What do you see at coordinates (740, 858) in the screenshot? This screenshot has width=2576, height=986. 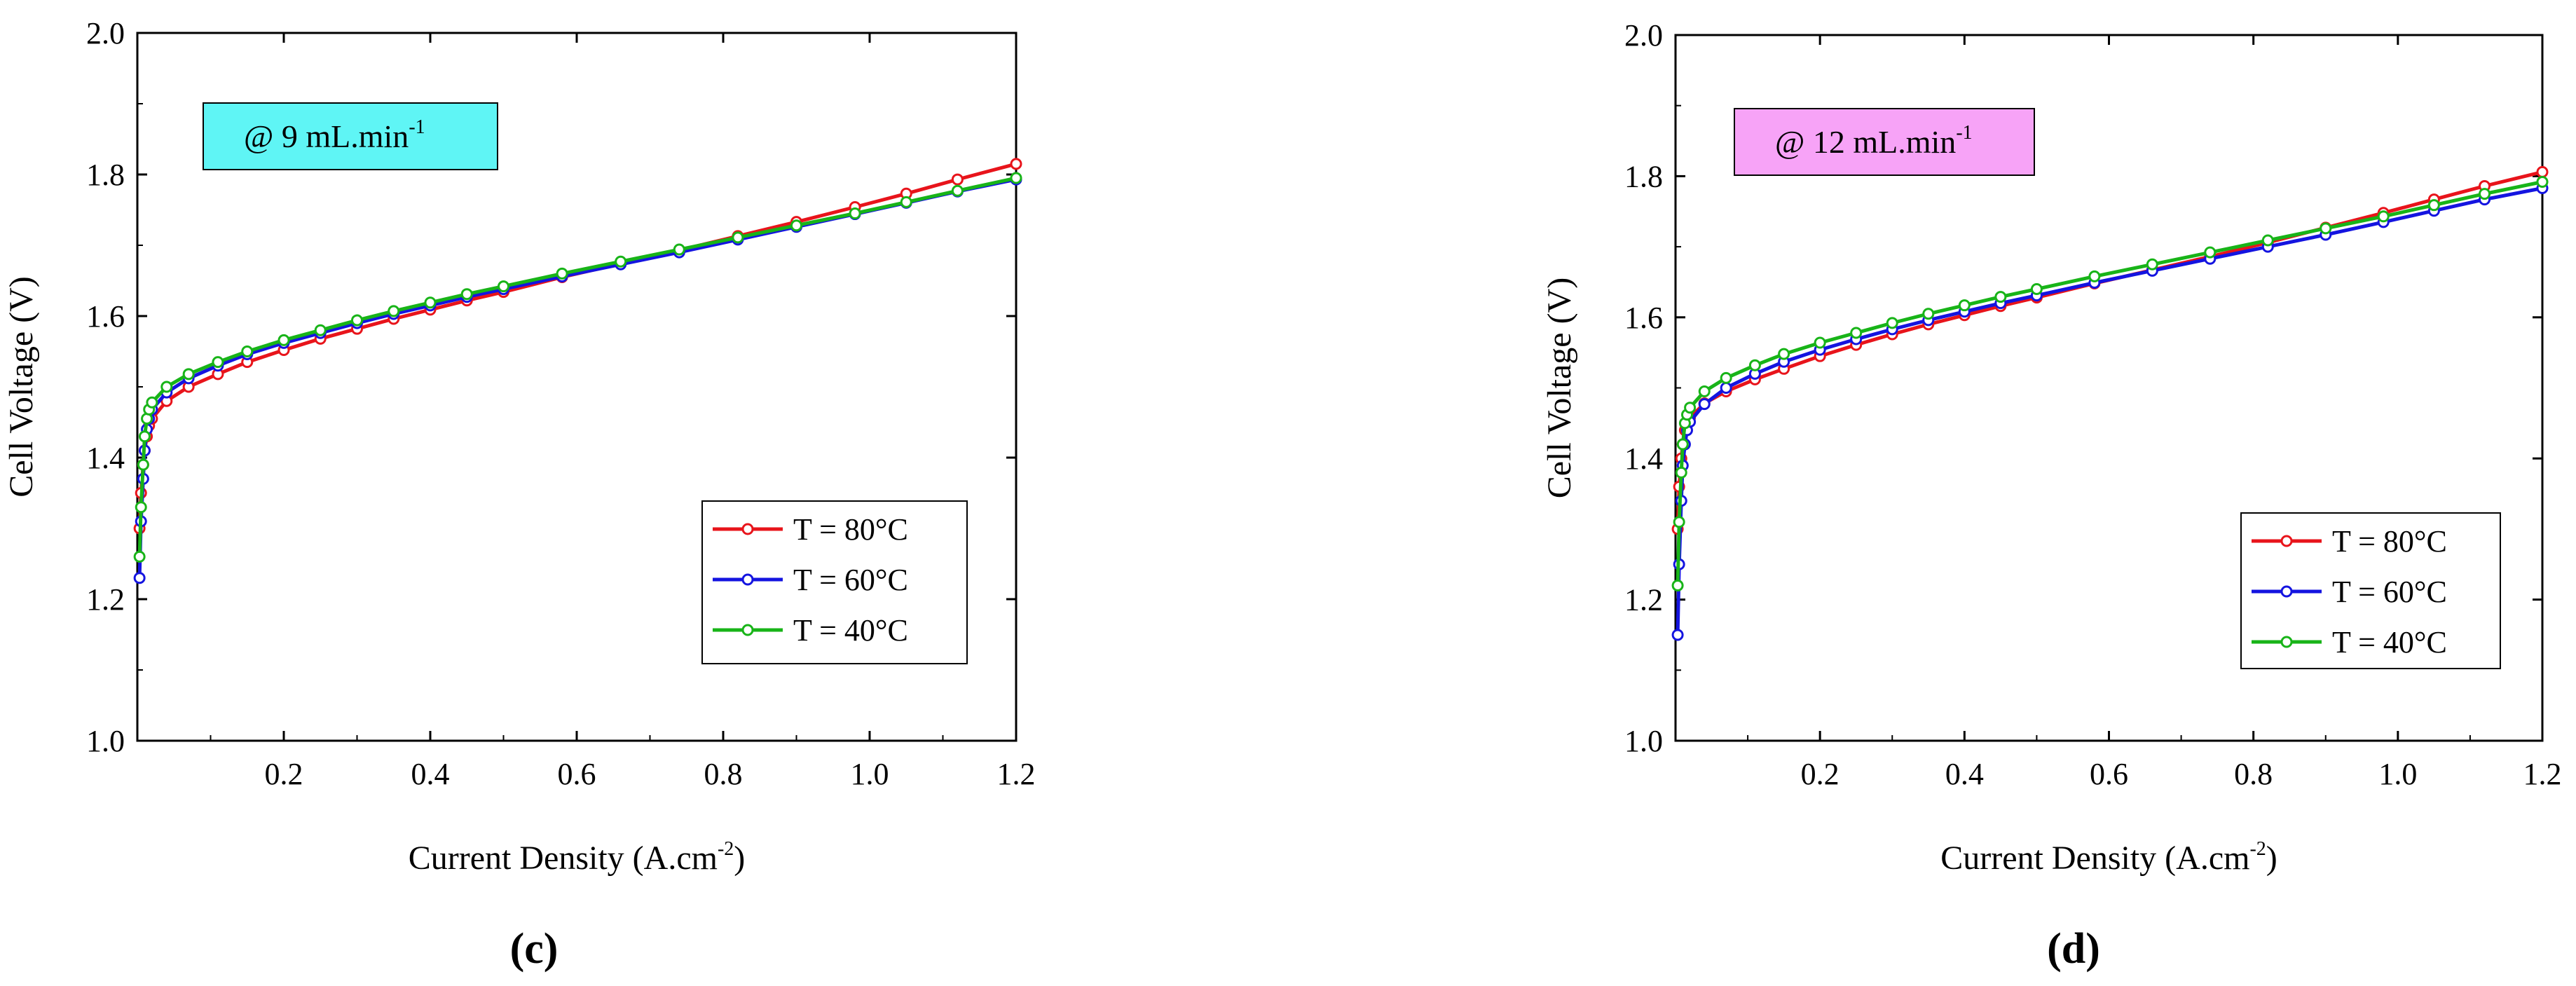 I see `x-axis-title-suffix: )` at bounding box center [740, 858].